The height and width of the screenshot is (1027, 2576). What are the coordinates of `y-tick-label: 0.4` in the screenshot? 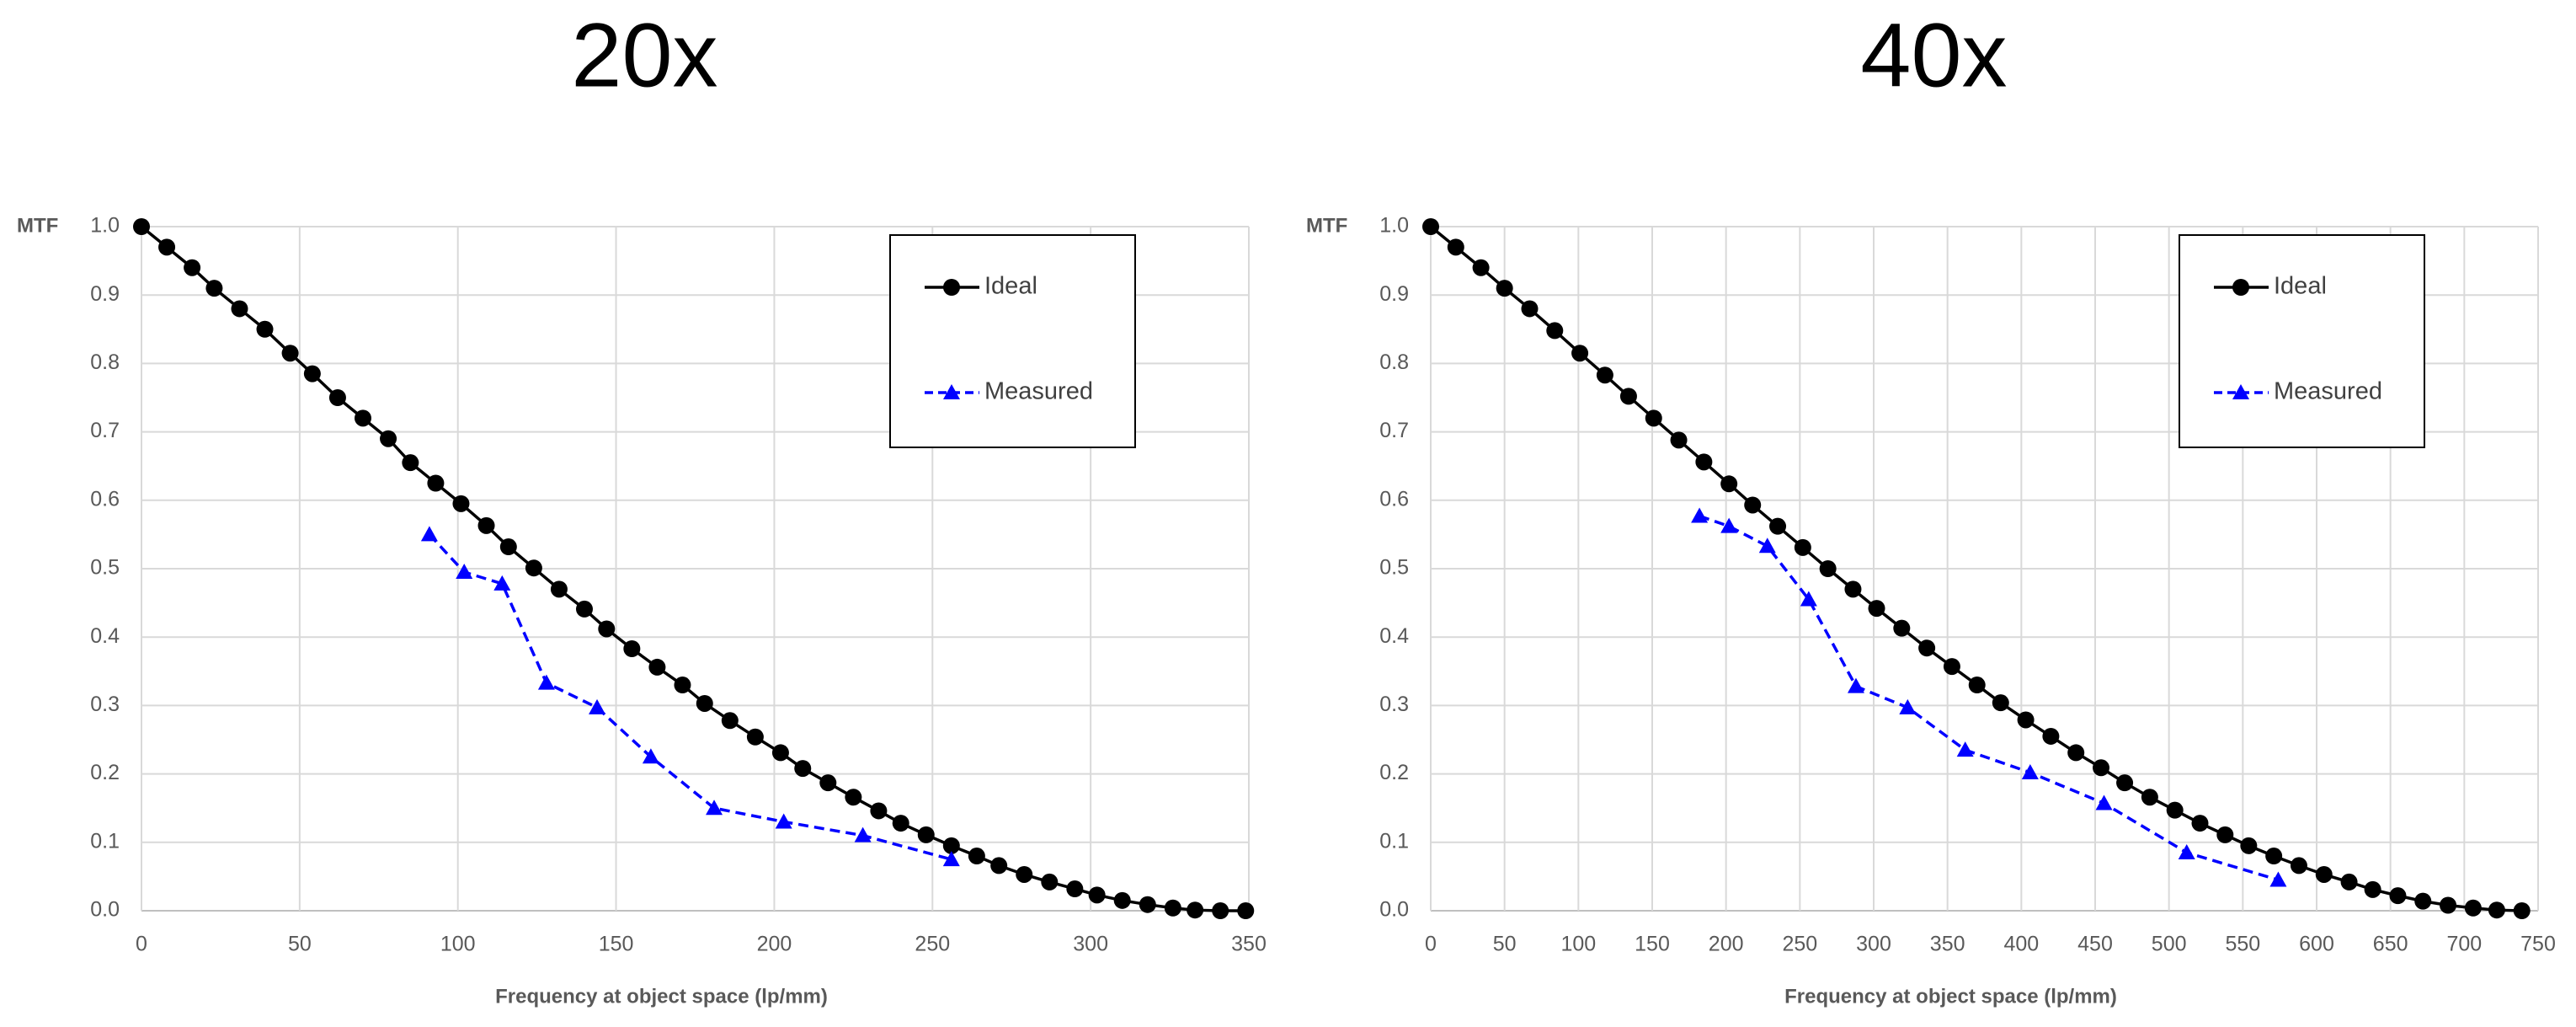 It's located at (1394, 636).